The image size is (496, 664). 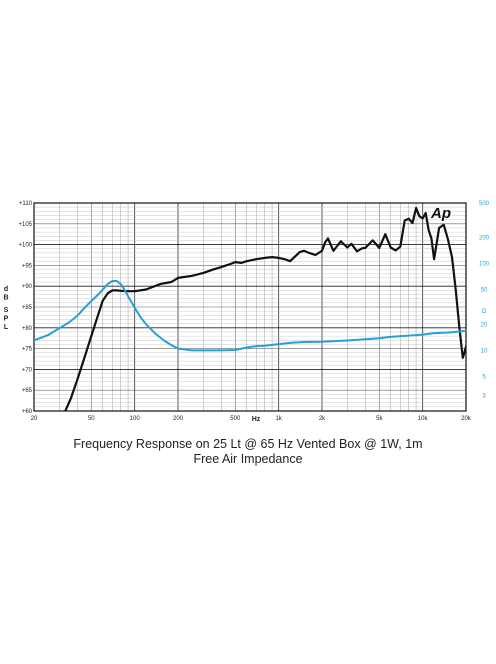 I want to click on y2-tick-label: 200, so click(x=484, y=239).